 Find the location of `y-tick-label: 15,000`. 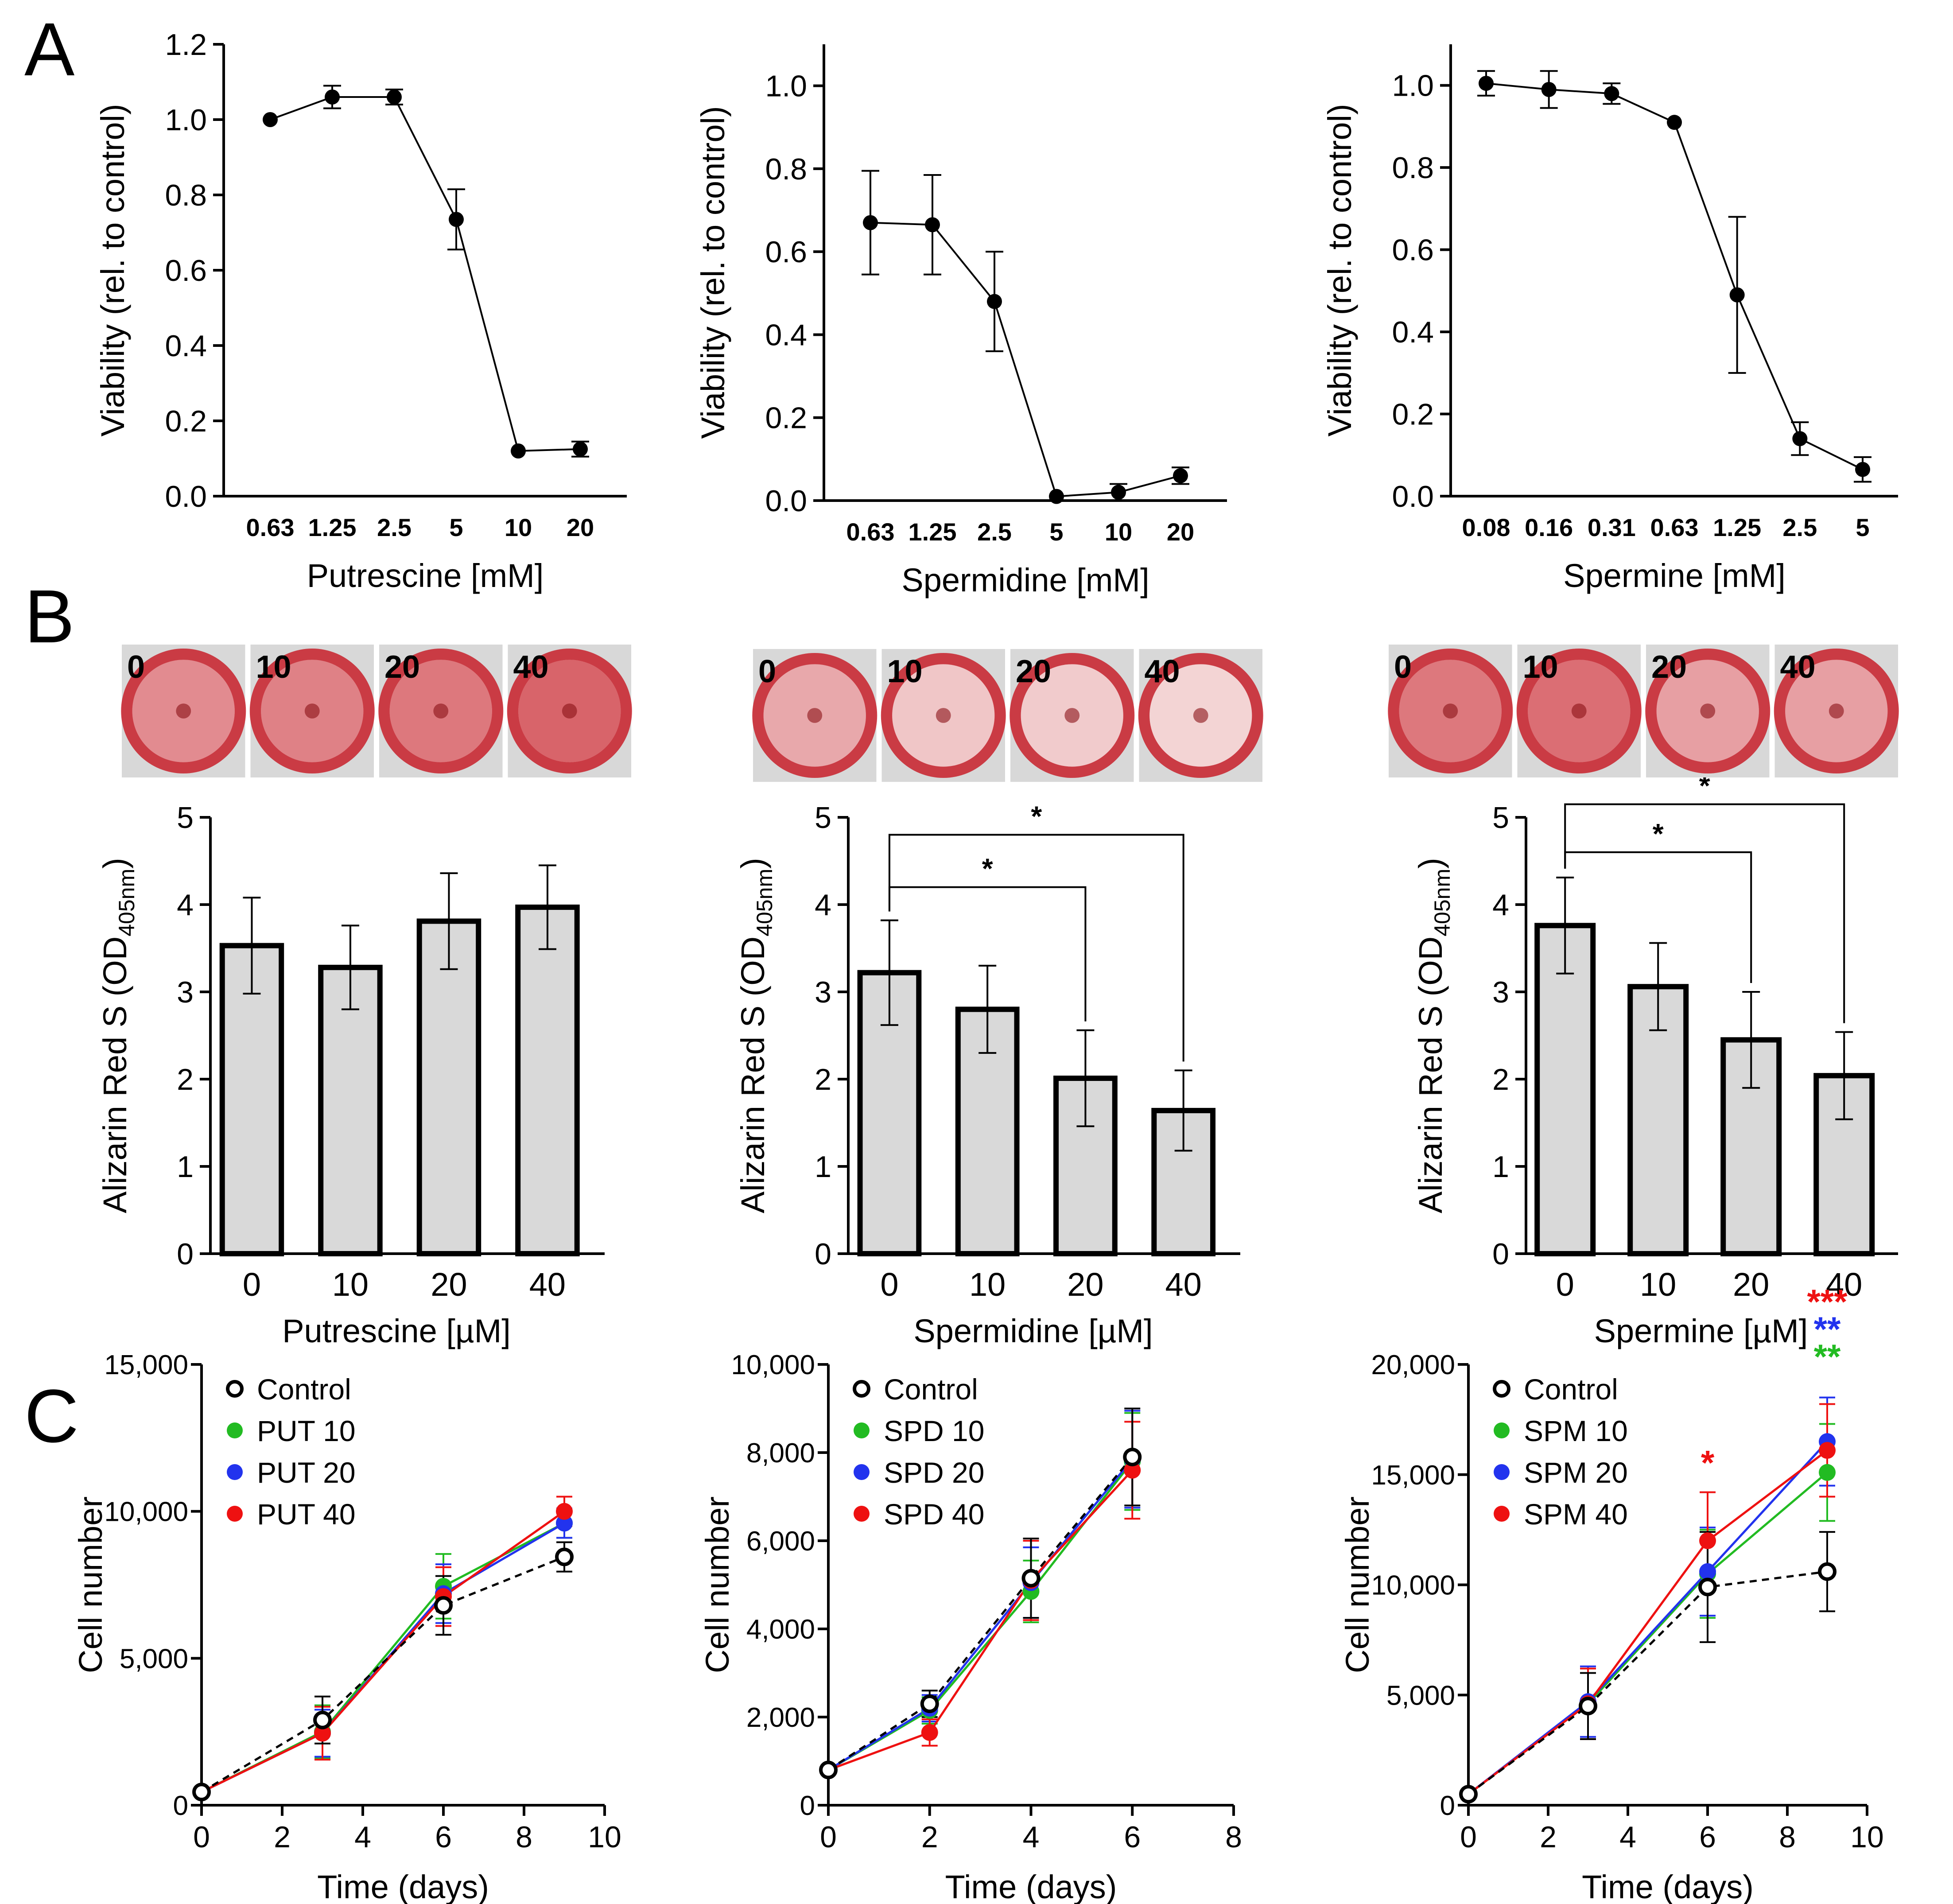

y-tick-label: 15,000 is located at coordinates (1413, 1475).